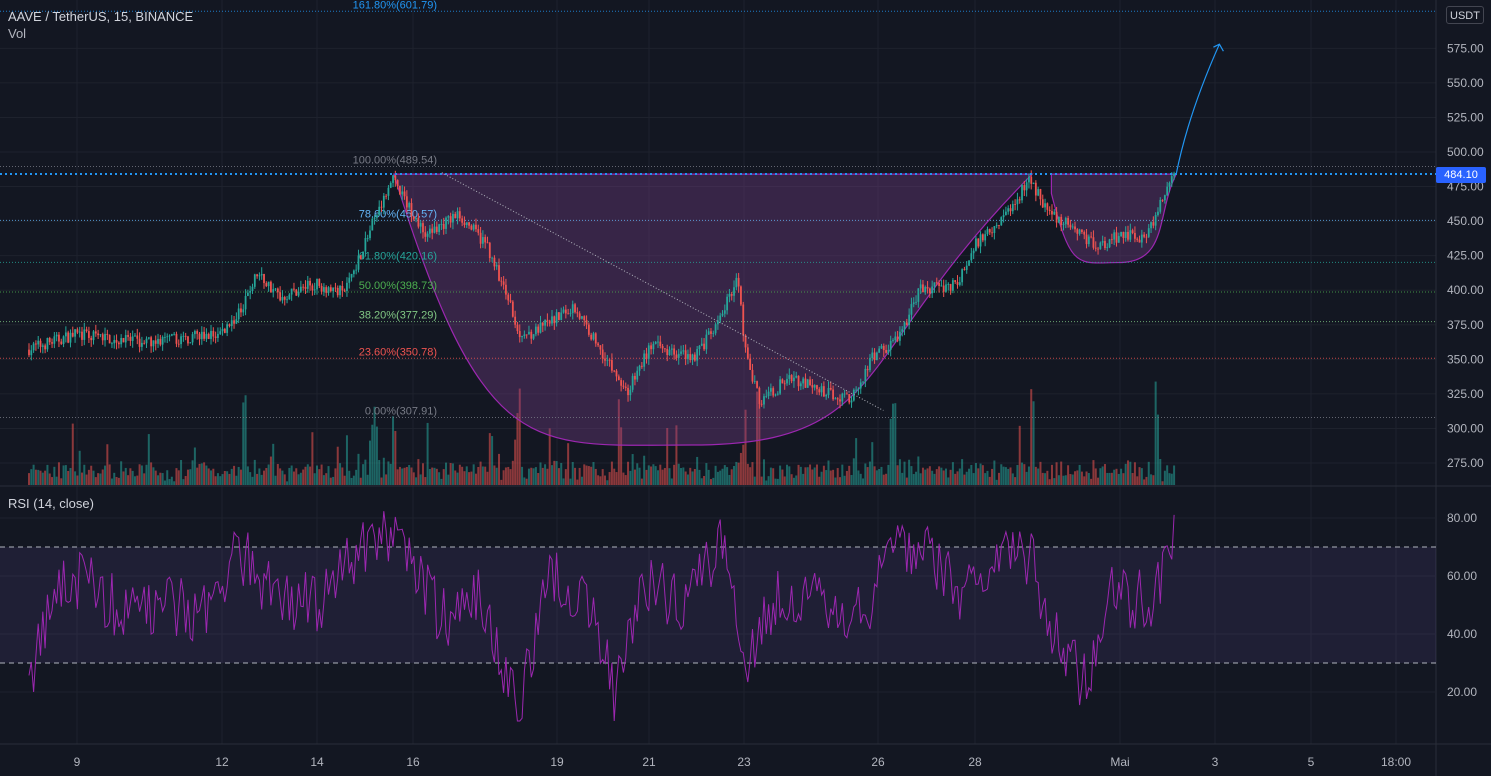  I want to click on price-tick-label: 300.00, so click(1465, 428).